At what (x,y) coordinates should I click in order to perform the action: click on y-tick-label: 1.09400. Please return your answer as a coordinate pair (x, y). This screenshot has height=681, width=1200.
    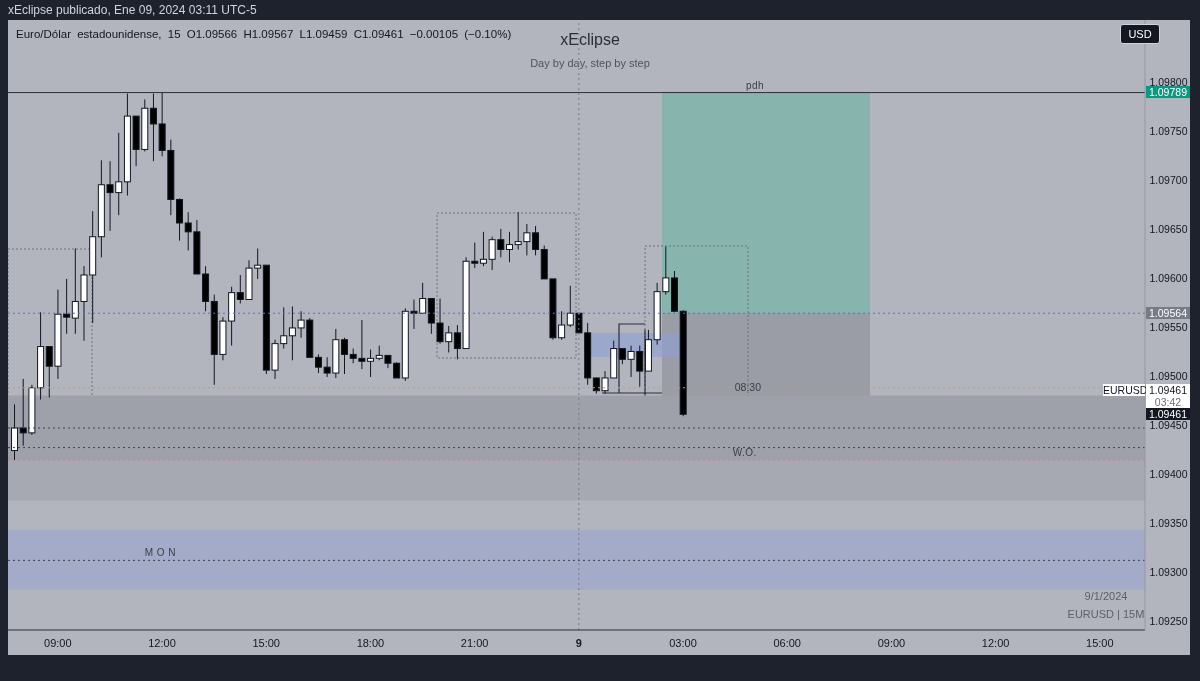
    Looking at the image, I should click on (1168, 474).